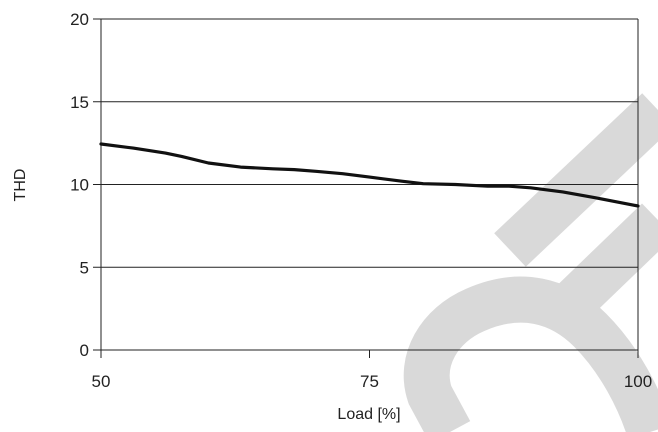  What do you see at coordinates (369, 381) in the screenshot?
I see `x-tick-label: 75` at bounding box center [369, 381].